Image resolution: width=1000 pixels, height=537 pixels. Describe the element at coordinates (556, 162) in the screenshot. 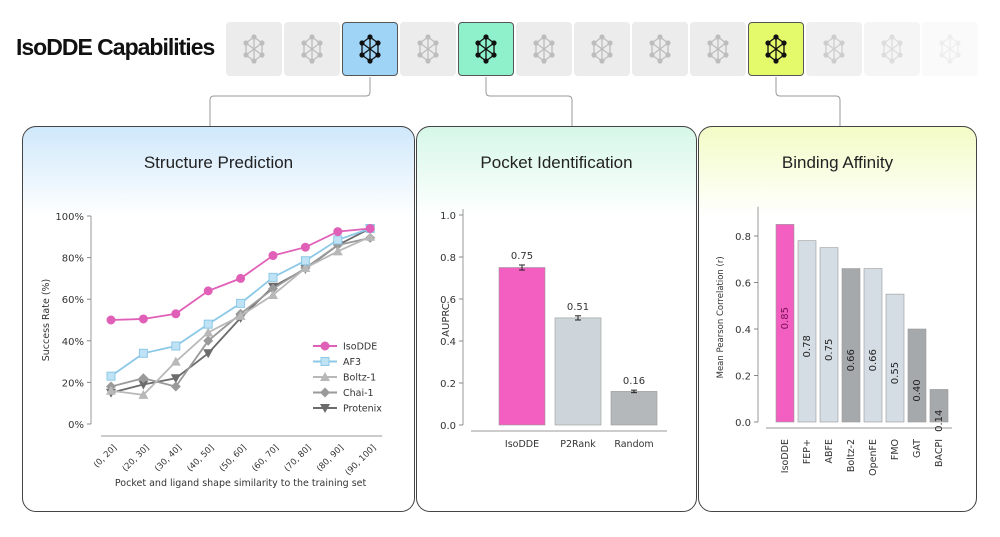

I see `panel-title: Pocket Identification` at that location.